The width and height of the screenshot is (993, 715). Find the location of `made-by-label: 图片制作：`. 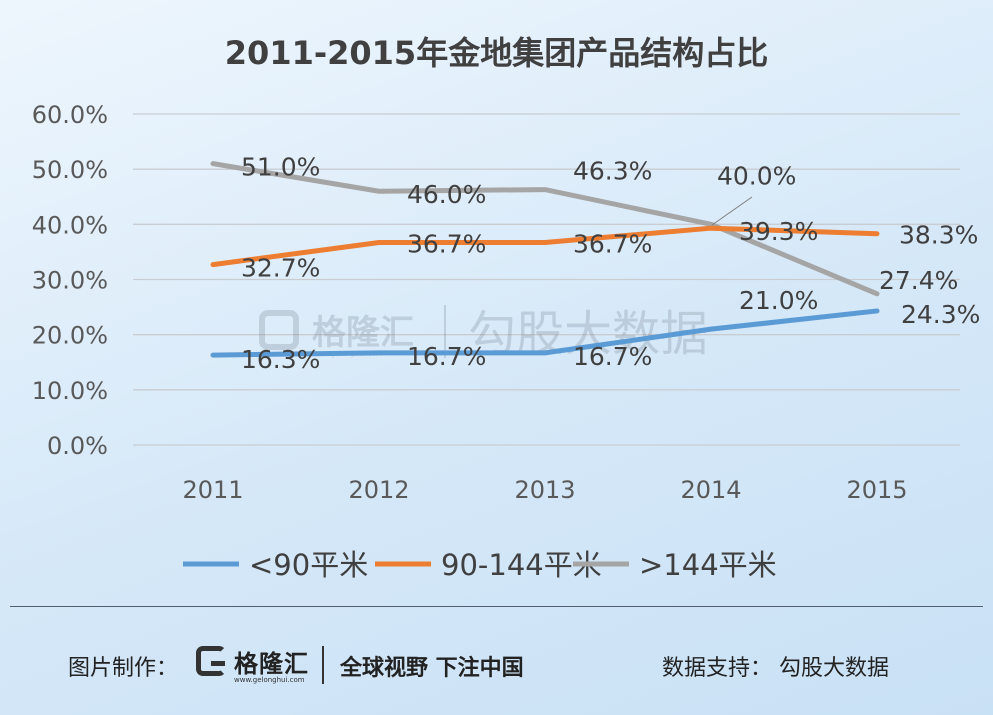

made-by-label: 图片制作： is located at coordinates (123, 668).